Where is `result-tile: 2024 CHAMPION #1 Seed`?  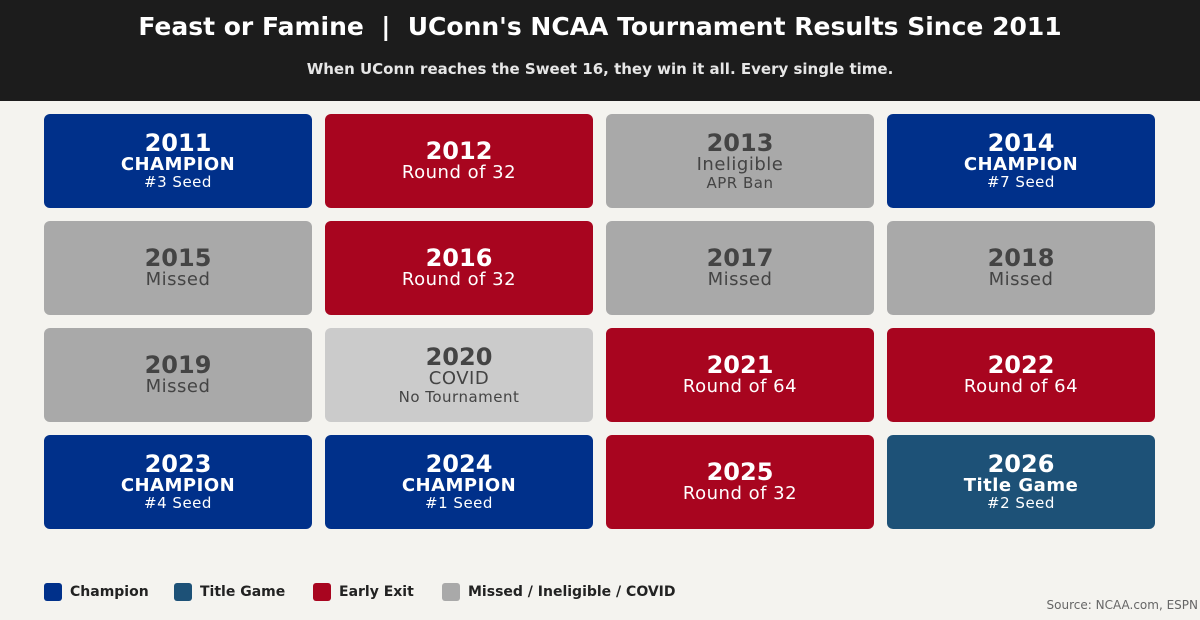
result-tile: 2024 CHAMPION #1 Seed is located at coordinates (459, 482).